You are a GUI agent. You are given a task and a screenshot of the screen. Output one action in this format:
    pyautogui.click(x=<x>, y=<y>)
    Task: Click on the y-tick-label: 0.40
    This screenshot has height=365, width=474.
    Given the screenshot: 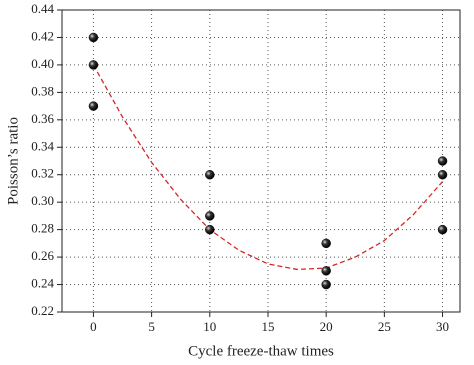 What is the action you would take?
    pyautogui.click(x=42, y=63)
    